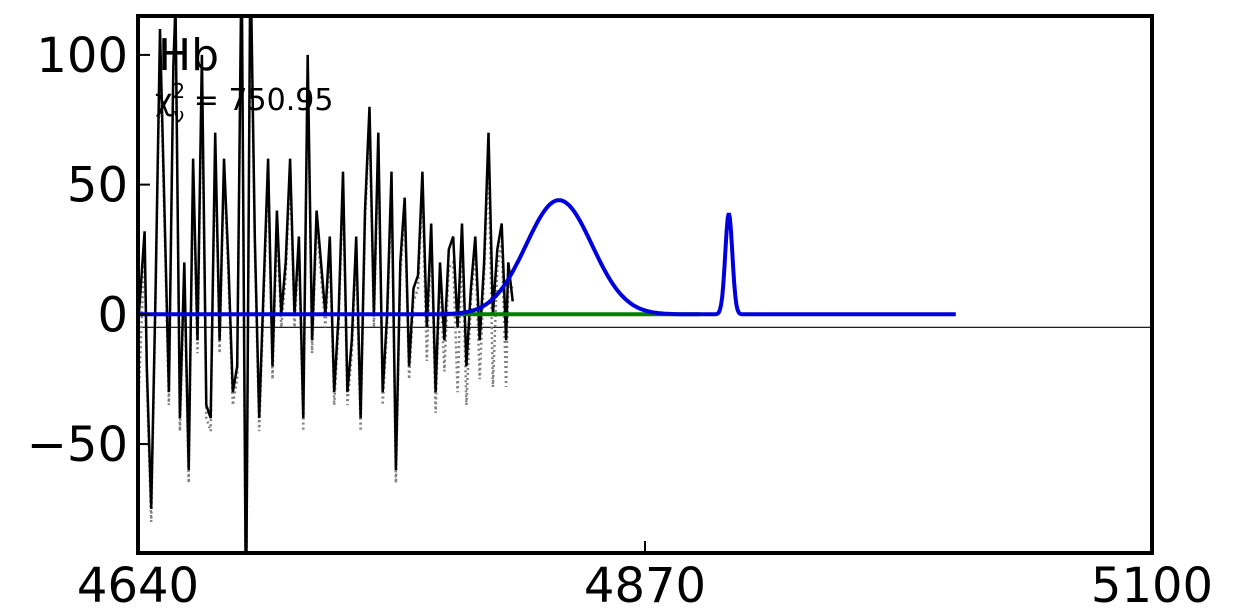 The height and width of the screenshot is (616, 1239). What do you see at coordinates (1152, 586) in the screenshot?
I see `x-tick-label: 5100` at bounding box center [1152, 586].